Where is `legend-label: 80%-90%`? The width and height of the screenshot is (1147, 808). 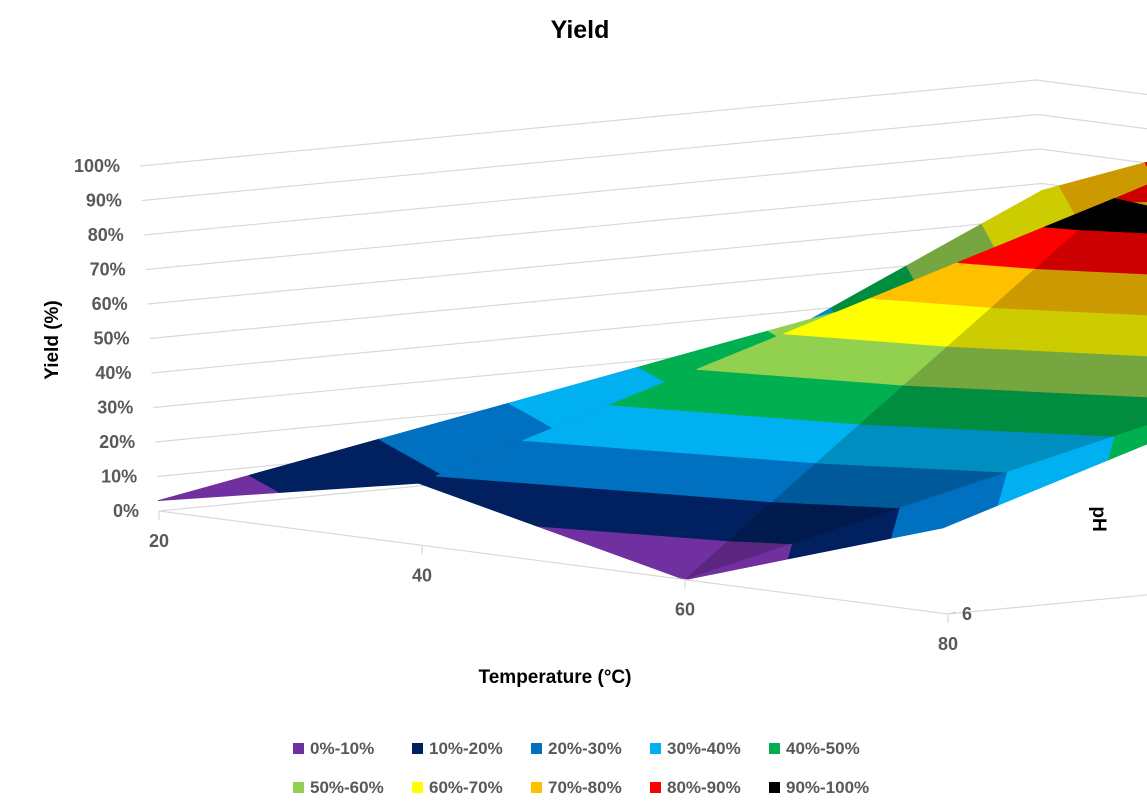
legend-label: 80%-90% is located at coordinates (704, 787).